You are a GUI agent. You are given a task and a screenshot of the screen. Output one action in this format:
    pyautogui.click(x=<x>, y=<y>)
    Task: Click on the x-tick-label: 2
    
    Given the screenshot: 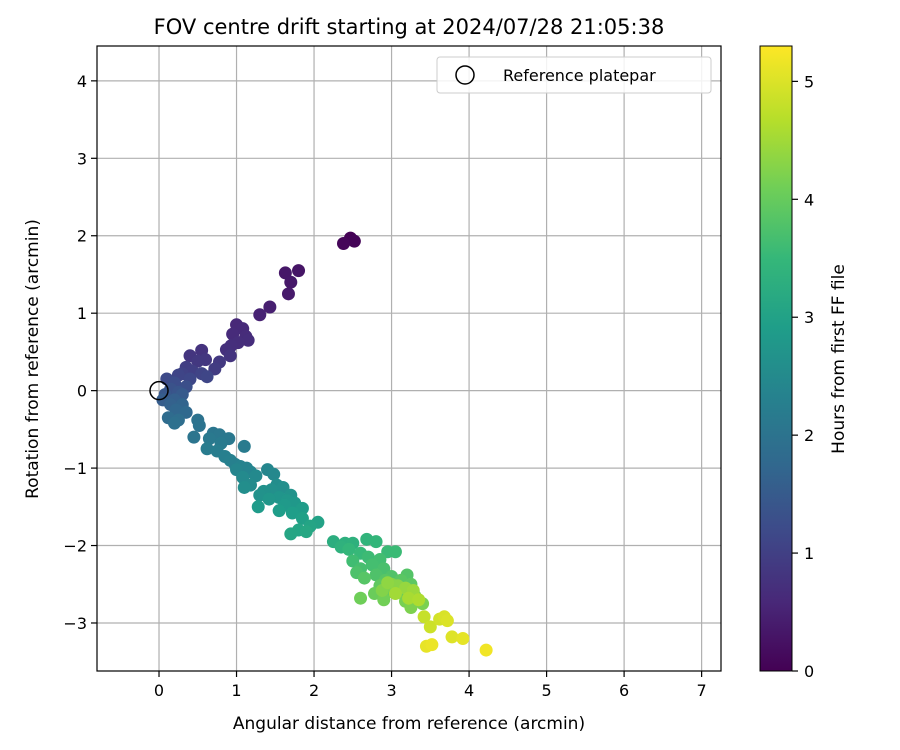 What is the action you would take?
    pyautogui.click(x=314, y=690)
    